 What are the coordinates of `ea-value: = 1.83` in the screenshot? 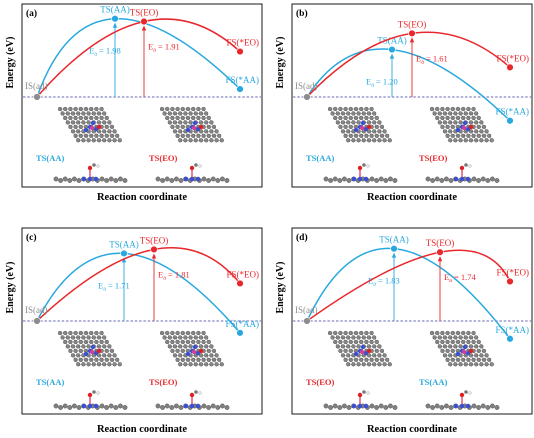 It's located at (388, 281).